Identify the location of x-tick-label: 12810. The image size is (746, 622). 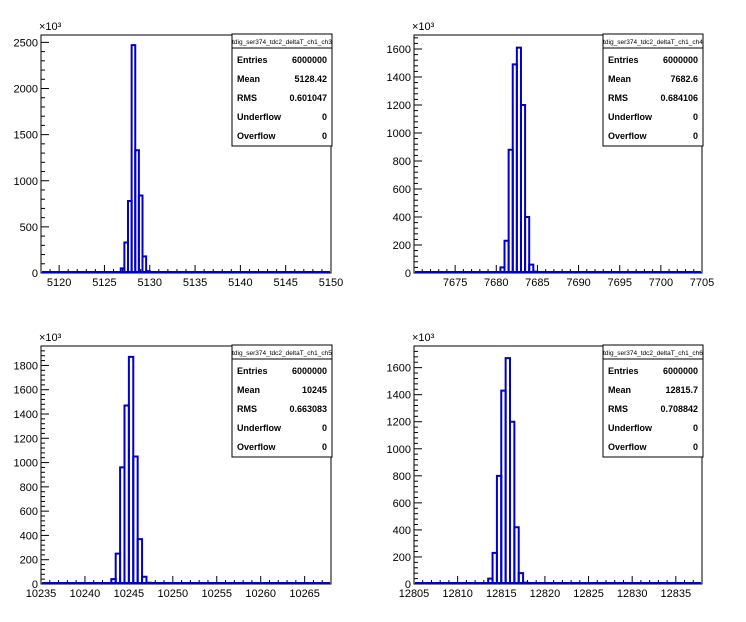
(457, 594).